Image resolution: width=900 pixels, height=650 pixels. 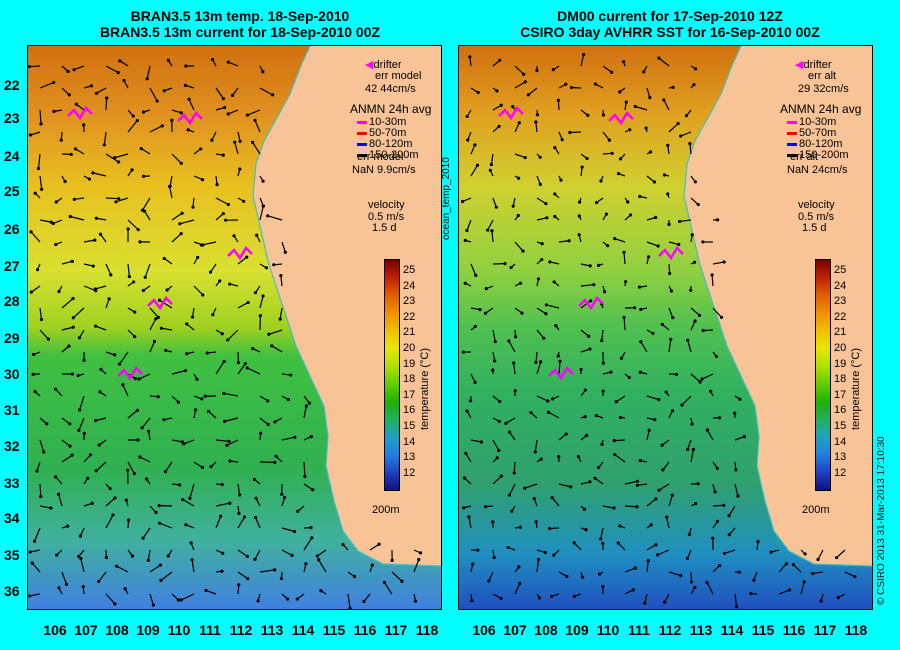 I want to click on lat-label: 22, so click(x=12, y=85).